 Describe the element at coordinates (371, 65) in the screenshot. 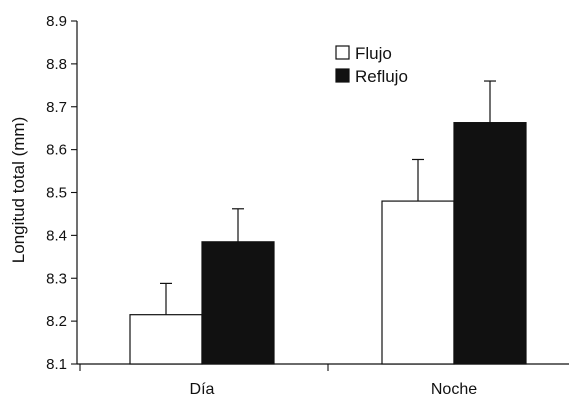

I see `legend: Flujo Reflujo` at that location.